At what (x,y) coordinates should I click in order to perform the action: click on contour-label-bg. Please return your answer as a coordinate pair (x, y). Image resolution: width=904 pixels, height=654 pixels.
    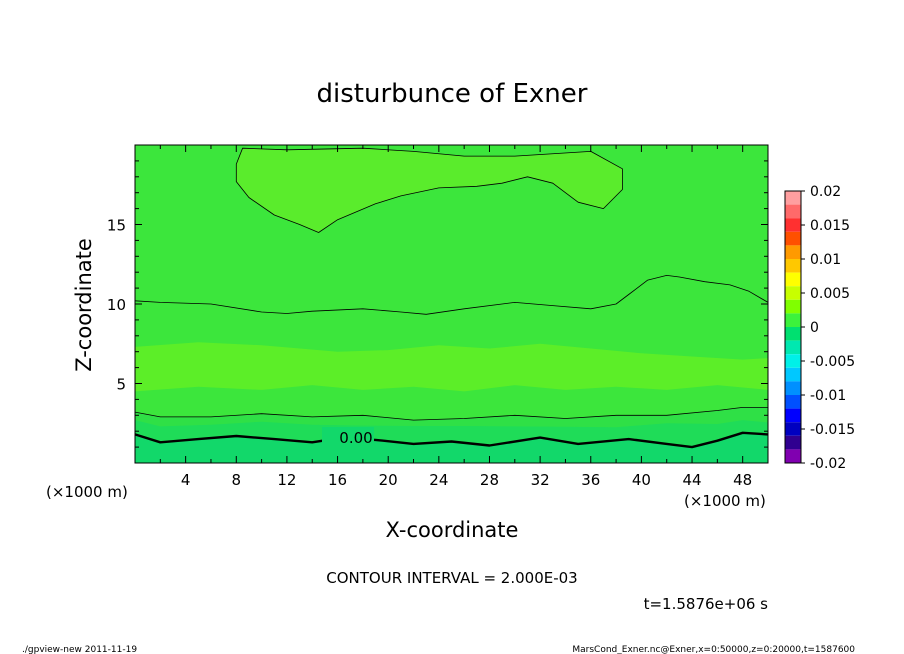
    Looking at the image, I should click on (348, 436).